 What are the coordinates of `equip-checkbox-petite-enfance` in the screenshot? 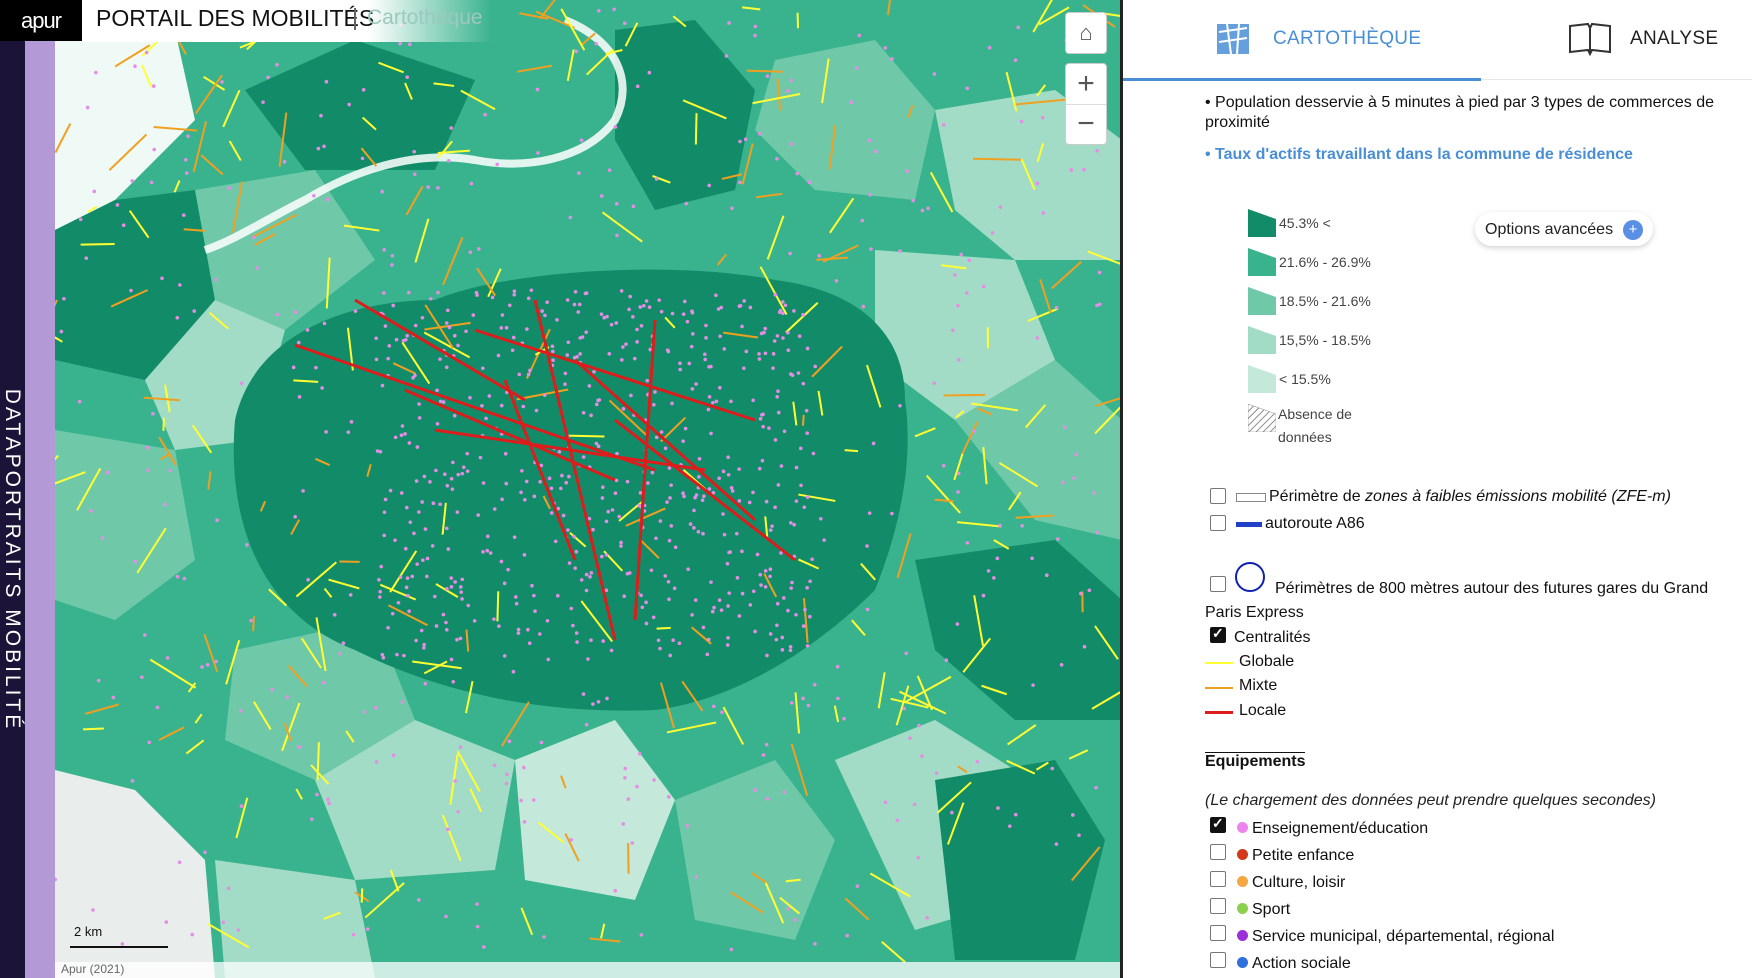 It's located at (1218, 852).